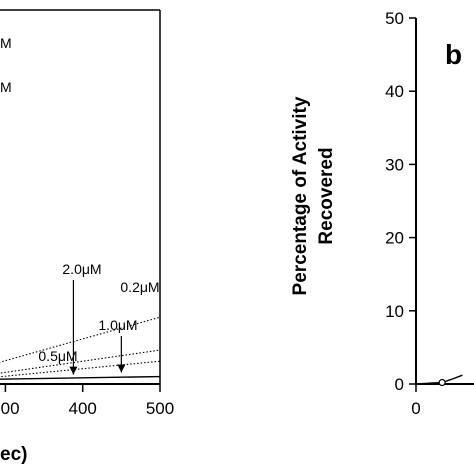 The image size is (474, 474). Describe the element at coordinates (10, 408) in the screenshot. I see `panel-a-x-tick-label: 300` at that location.